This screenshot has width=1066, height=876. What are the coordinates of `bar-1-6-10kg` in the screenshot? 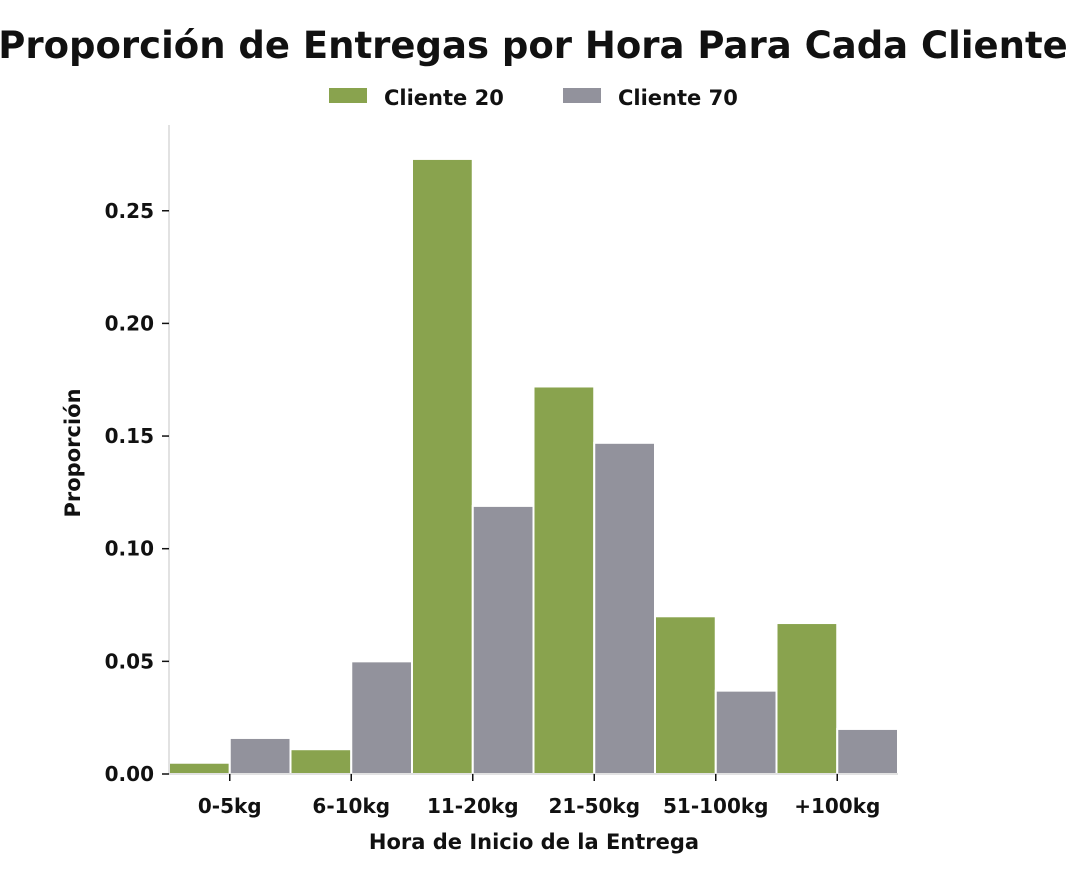 It's located at (321, 761).